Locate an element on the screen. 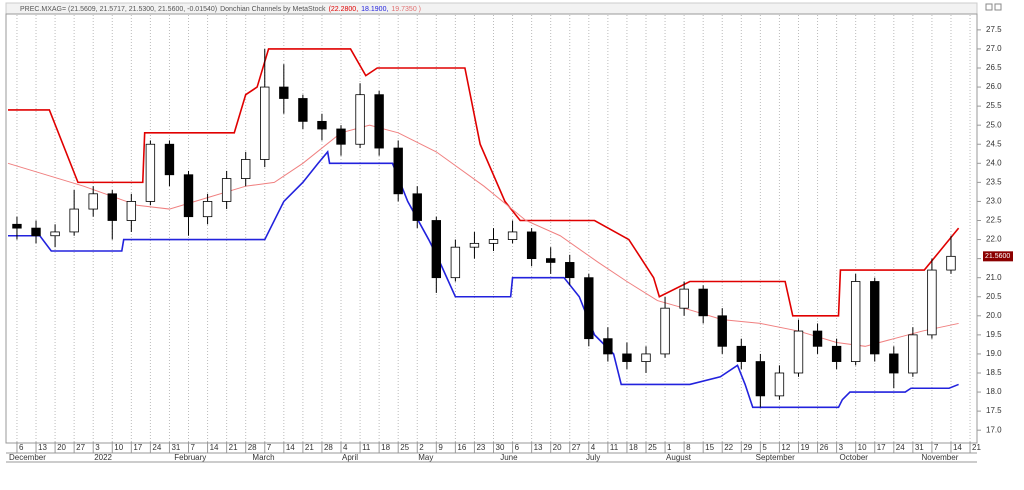 The image size is (1024, 490). x-tick-label: 5 is located at coordinates (764, 447).